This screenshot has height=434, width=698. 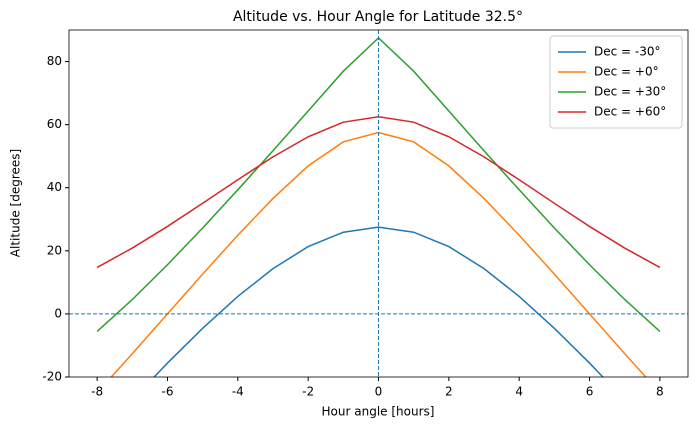 What do you see at coordinates (52, 377) in the screenshot?
I see `y-tick-label: -20` at bounding box center [52, 377].